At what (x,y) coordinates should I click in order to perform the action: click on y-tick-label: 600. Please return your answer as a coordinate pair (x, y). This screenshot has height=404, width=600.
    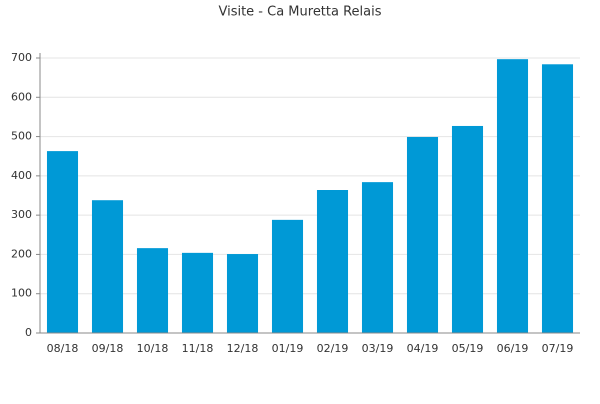
    Looking at the image, I should click on (21, 96).